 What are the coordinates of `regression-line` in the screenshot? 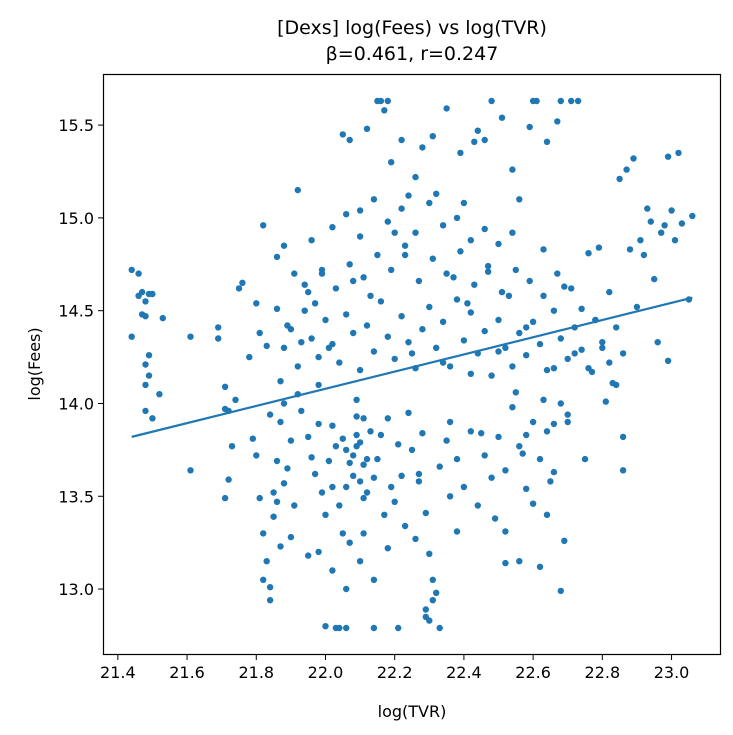 It's located at (412, 367).